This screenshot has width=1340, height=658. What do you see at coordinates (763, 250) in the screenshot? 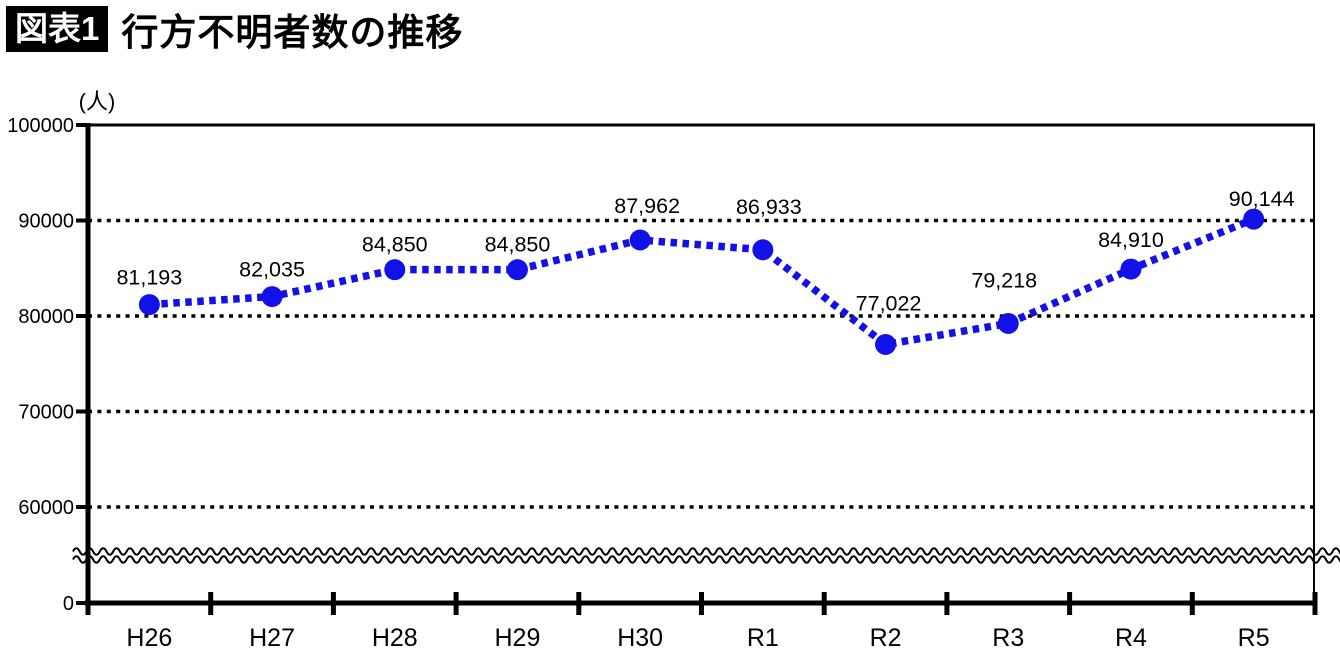
I see `data-point-R1` at bounding box center [763, 250].